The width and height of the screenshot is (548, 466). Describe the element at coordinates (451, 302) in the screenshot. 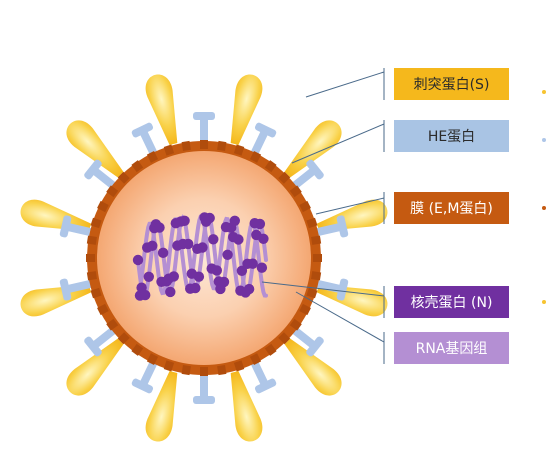

I see `label-nucleocapsid-protein: 核壳蛋白 (N)` at that location.